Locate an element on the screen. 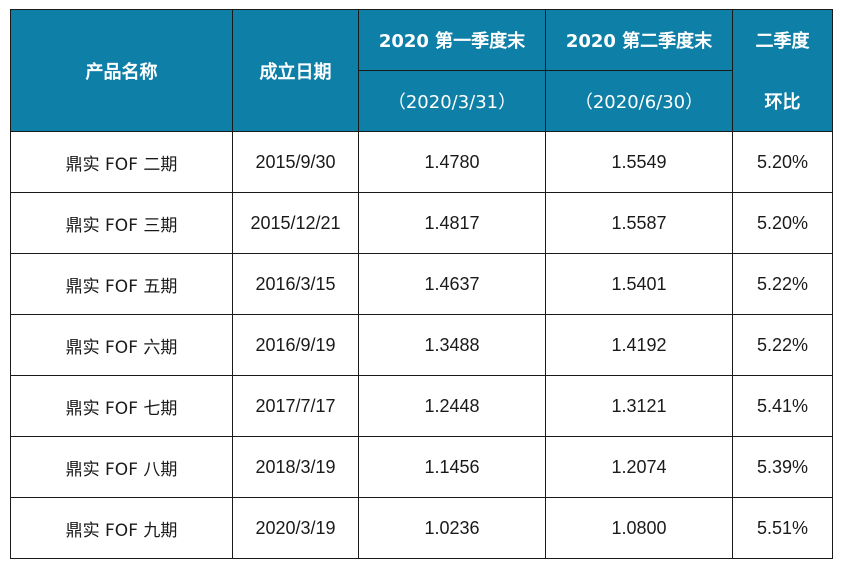  table-row: 鼎实 FOF 八期 2018/3/19 1.1456 1.2074 5.39% is located at coordinates (421, 467).